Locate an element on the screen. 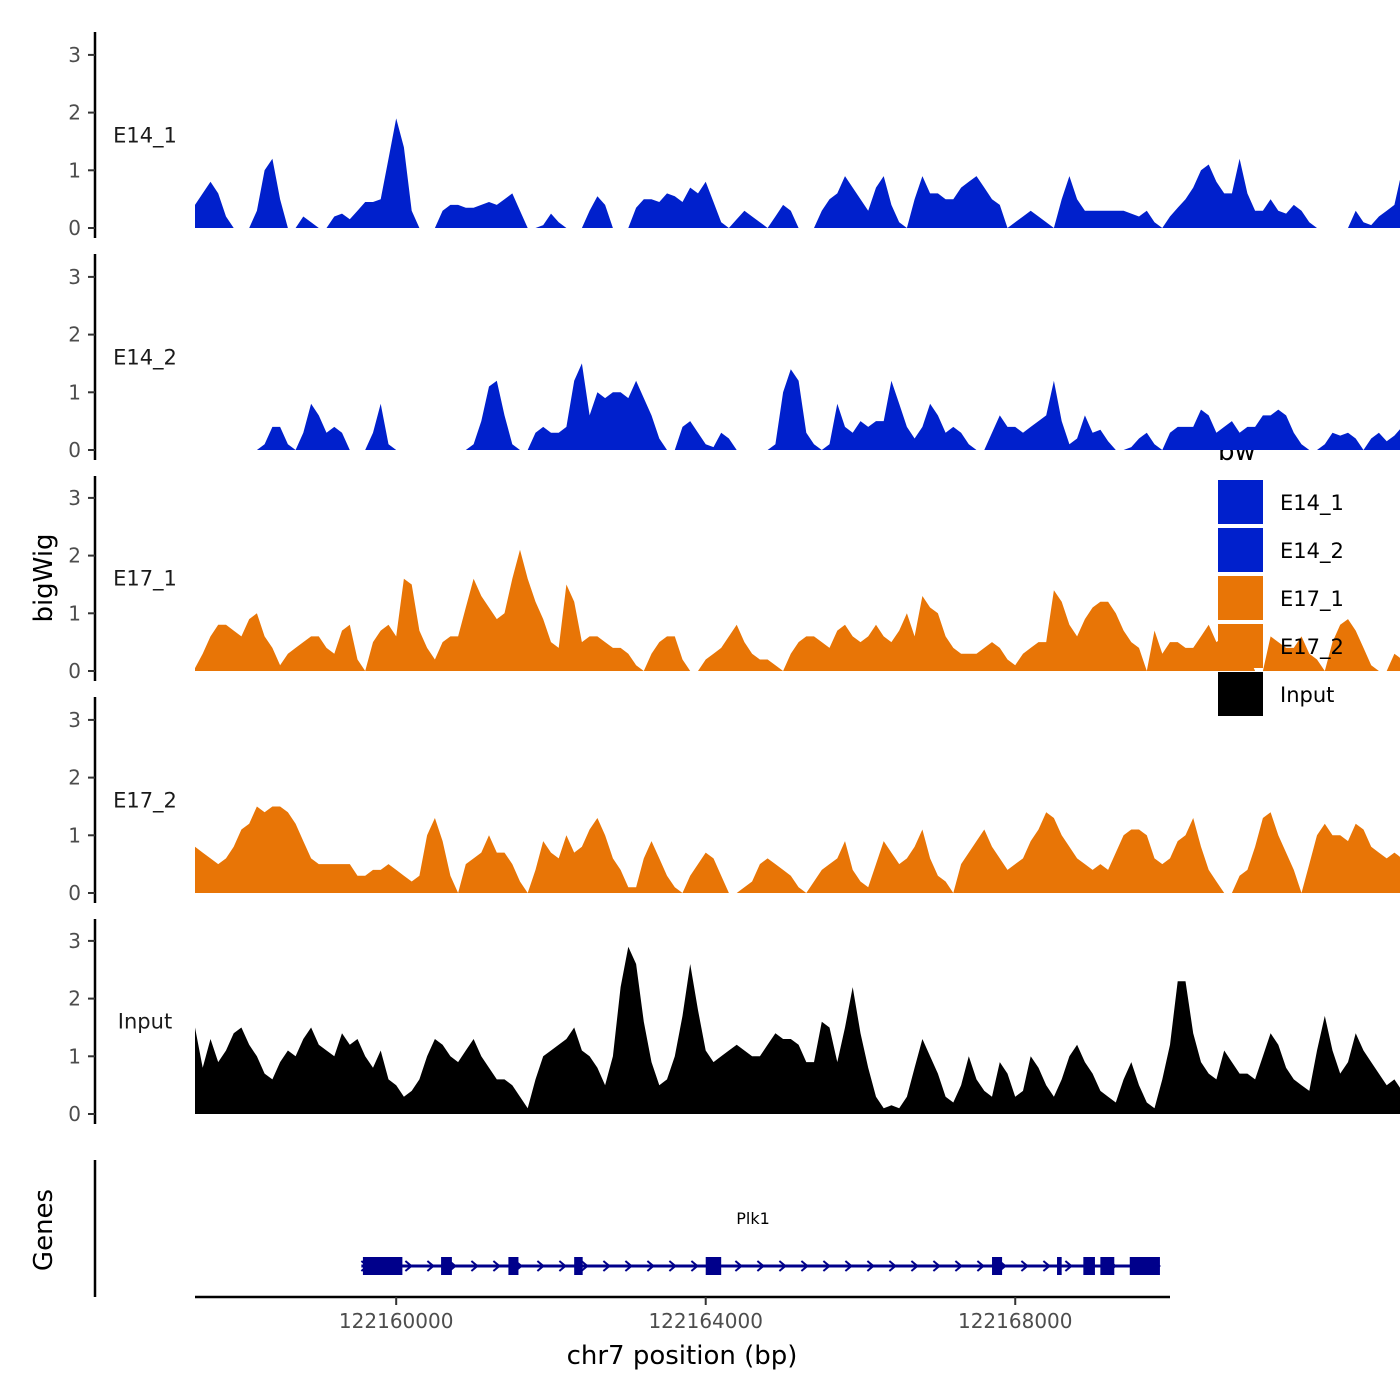 The width and height of the screenshot is (1400, 1400). track-label-E14_2: E14_2 is located at coordinates (145, 358).